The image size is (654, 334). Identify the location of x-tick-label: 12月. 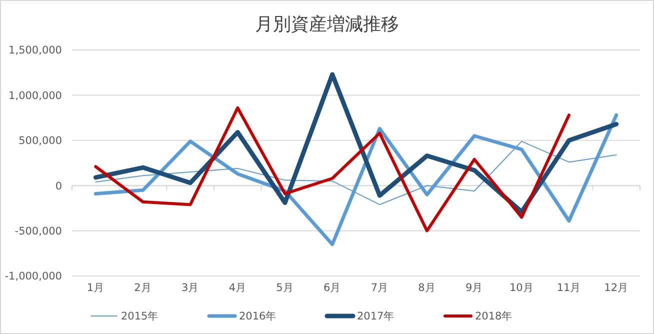
(616, 288).